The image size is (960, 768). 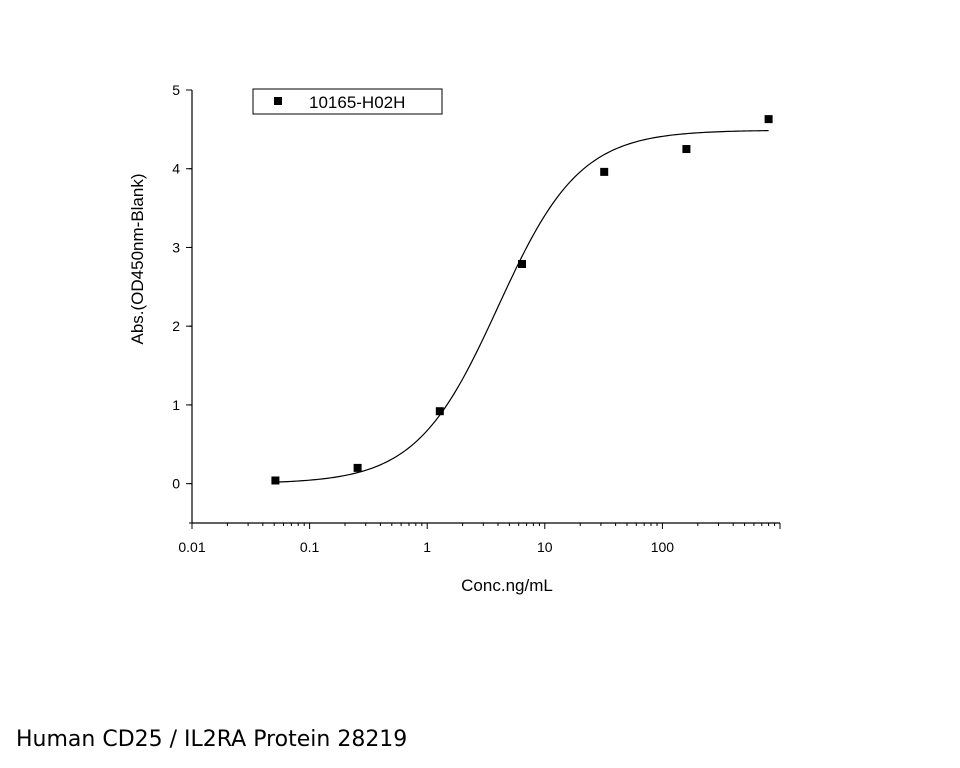 What do you see at coordinates (182, 303) in the screenshot?
I see `y-axis: 0 1 2 3 4 5` at bounding box center [182, 303].